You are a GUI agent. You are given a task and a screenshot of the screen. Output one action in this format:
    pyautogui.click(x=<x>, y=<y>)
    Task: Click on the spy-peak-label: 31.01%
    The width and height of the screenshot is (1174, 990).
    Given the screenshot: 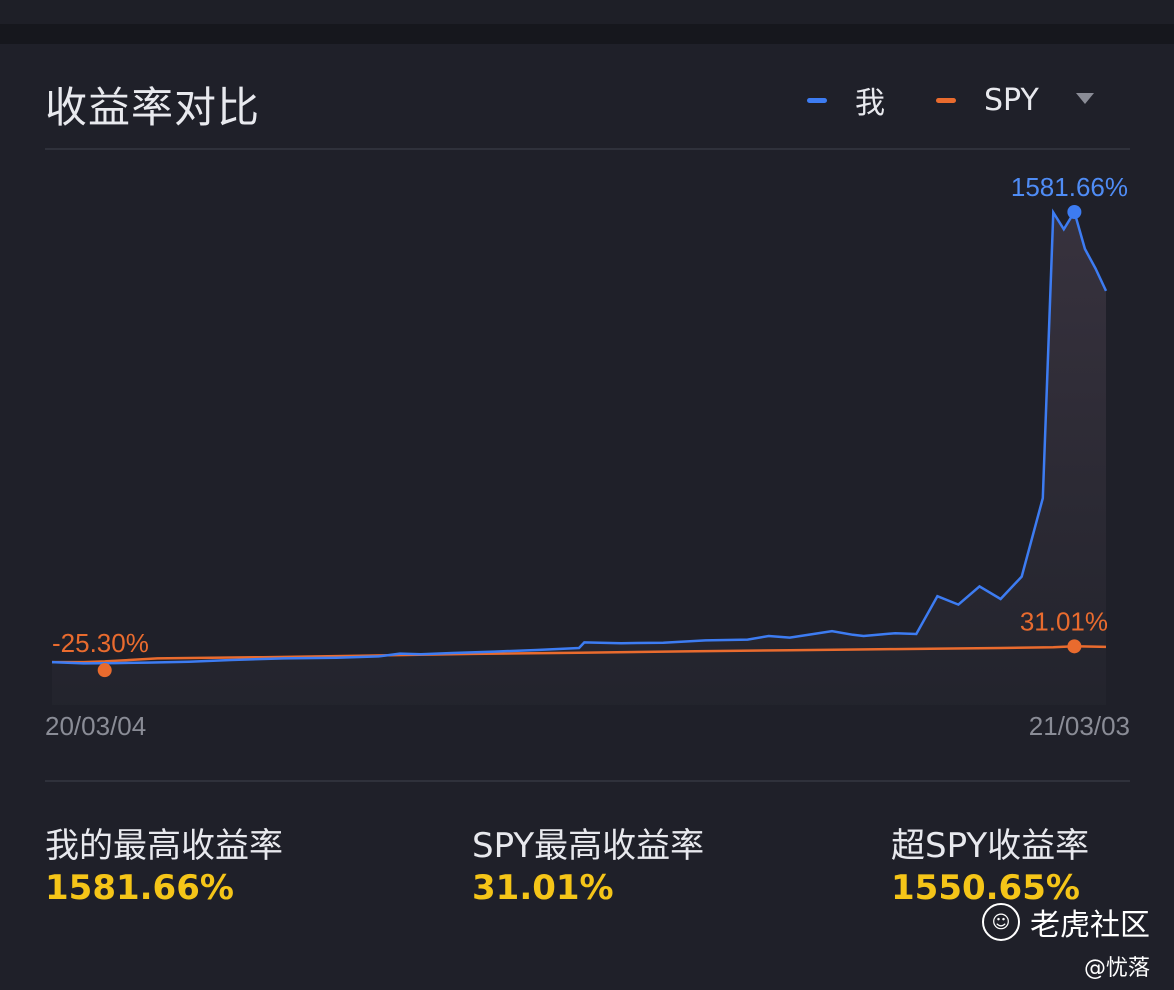 What is the action you would take?
    pyautogui.click(x=1064, y=621)
    